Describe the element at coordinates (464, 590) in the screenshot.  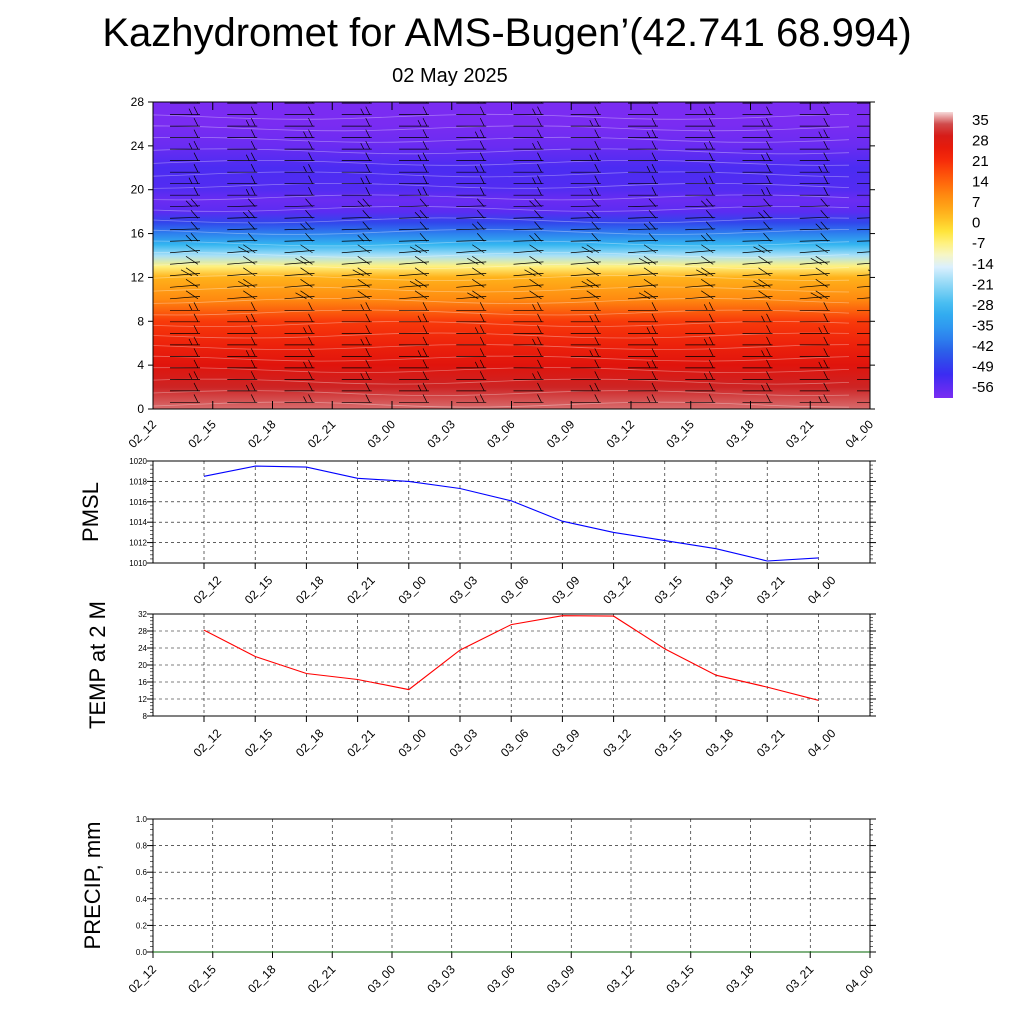
I see `xtick-label: 03_03` at that location.